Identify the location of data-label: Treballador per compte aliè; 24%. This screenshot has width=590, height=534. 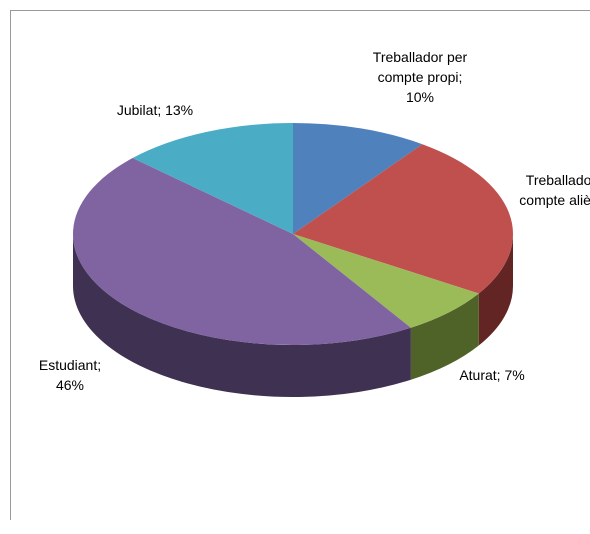
(554, 190).